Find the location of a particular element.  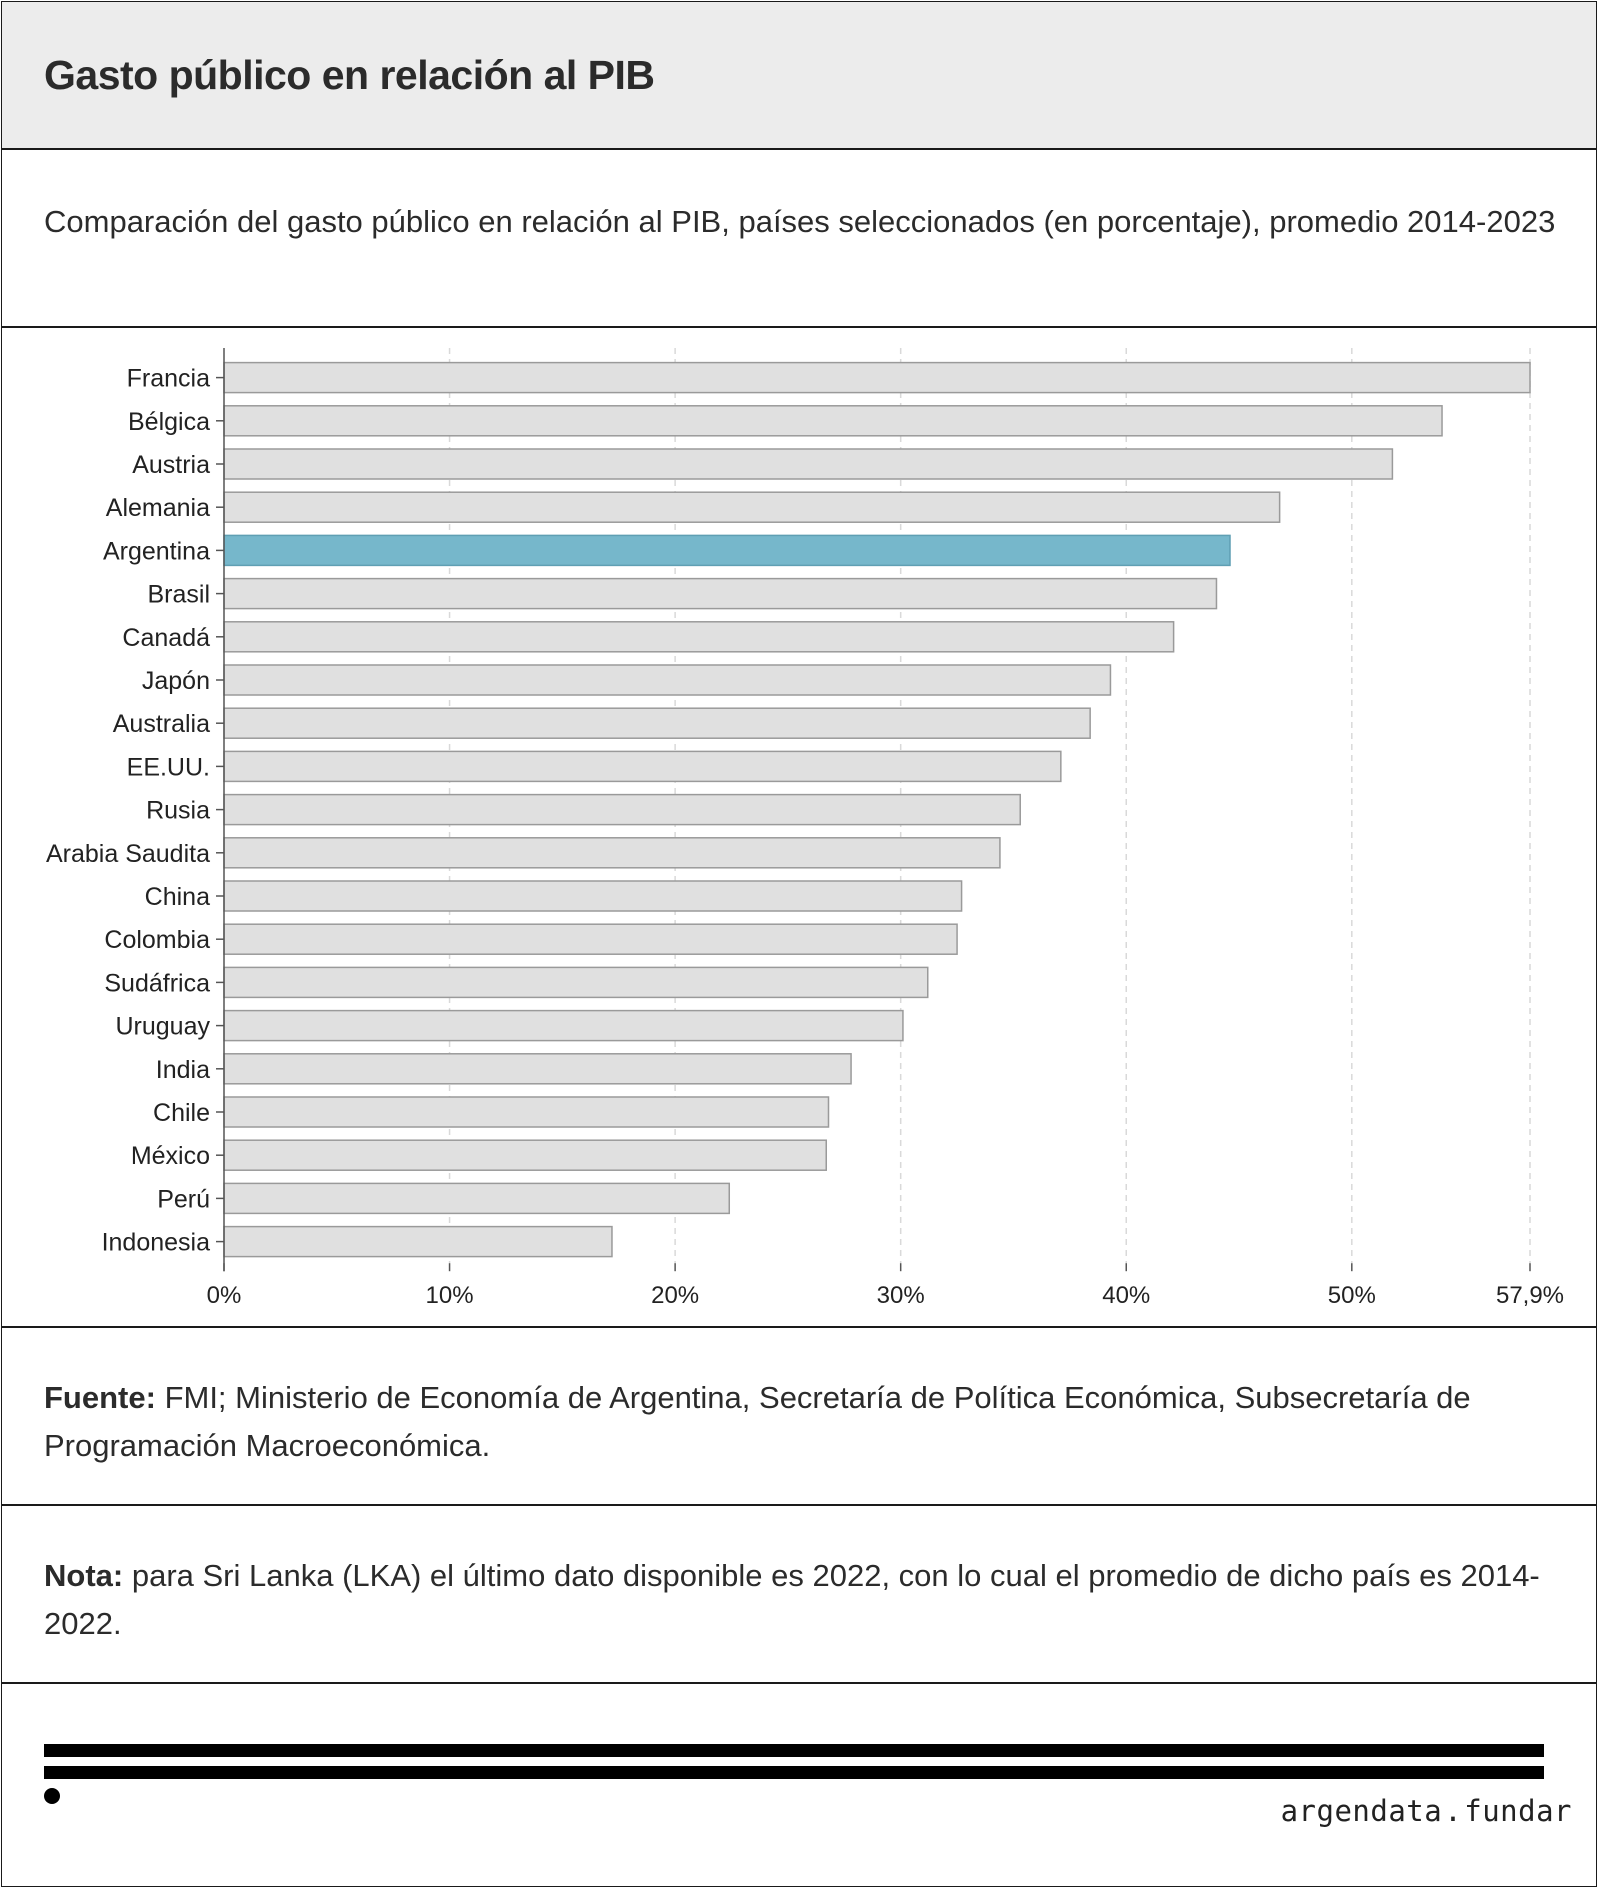

x-tick-label-4: 40% is located at coordinates (1126, 1295).